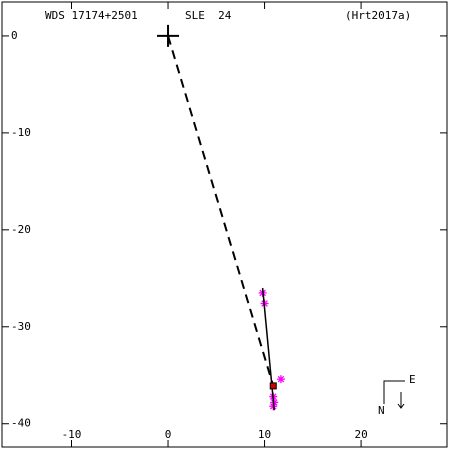 This screenshot has width=450, height=450. Describe the element at coordinates (168, 35) in the screenshot. I see `origin-cross` at that location.